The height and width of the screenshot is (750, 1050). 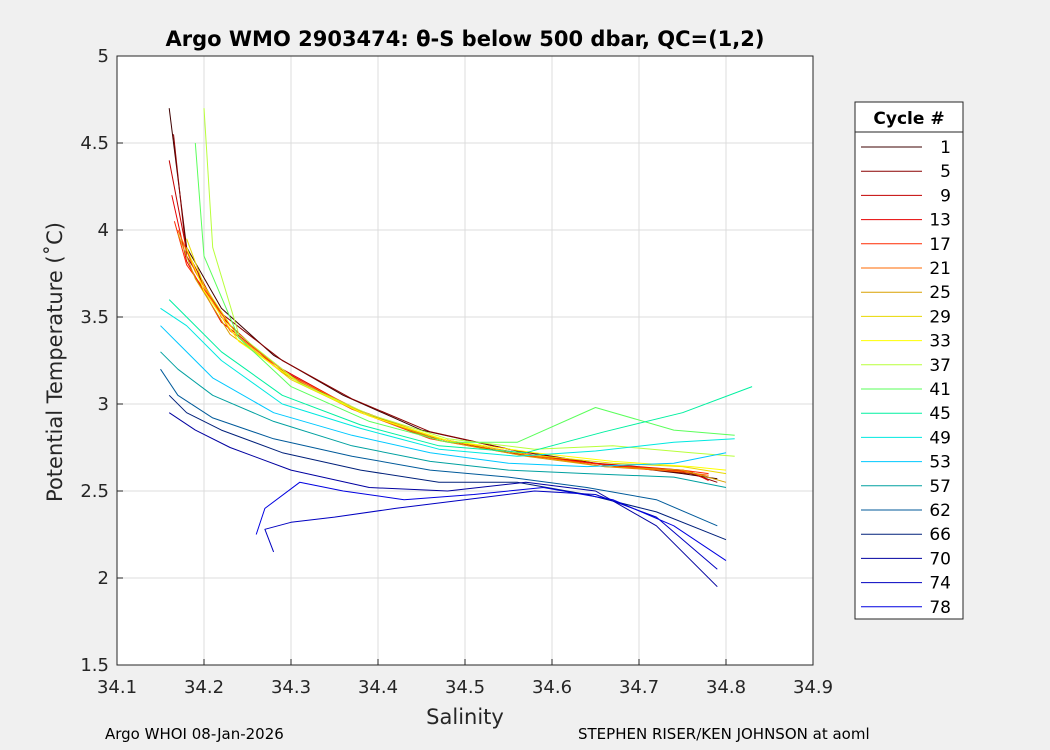 I want to click on legend-label-29: 29, so click(x=940, y=317).